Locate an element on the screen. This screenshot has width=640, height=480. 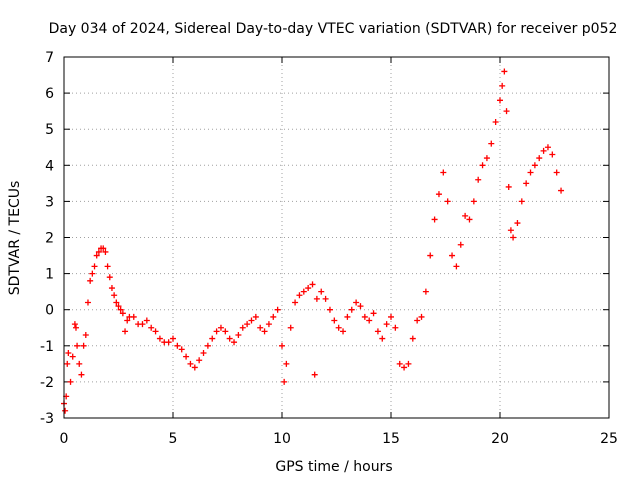
y-tick-label: 2 is located at coordinates (49, 239).